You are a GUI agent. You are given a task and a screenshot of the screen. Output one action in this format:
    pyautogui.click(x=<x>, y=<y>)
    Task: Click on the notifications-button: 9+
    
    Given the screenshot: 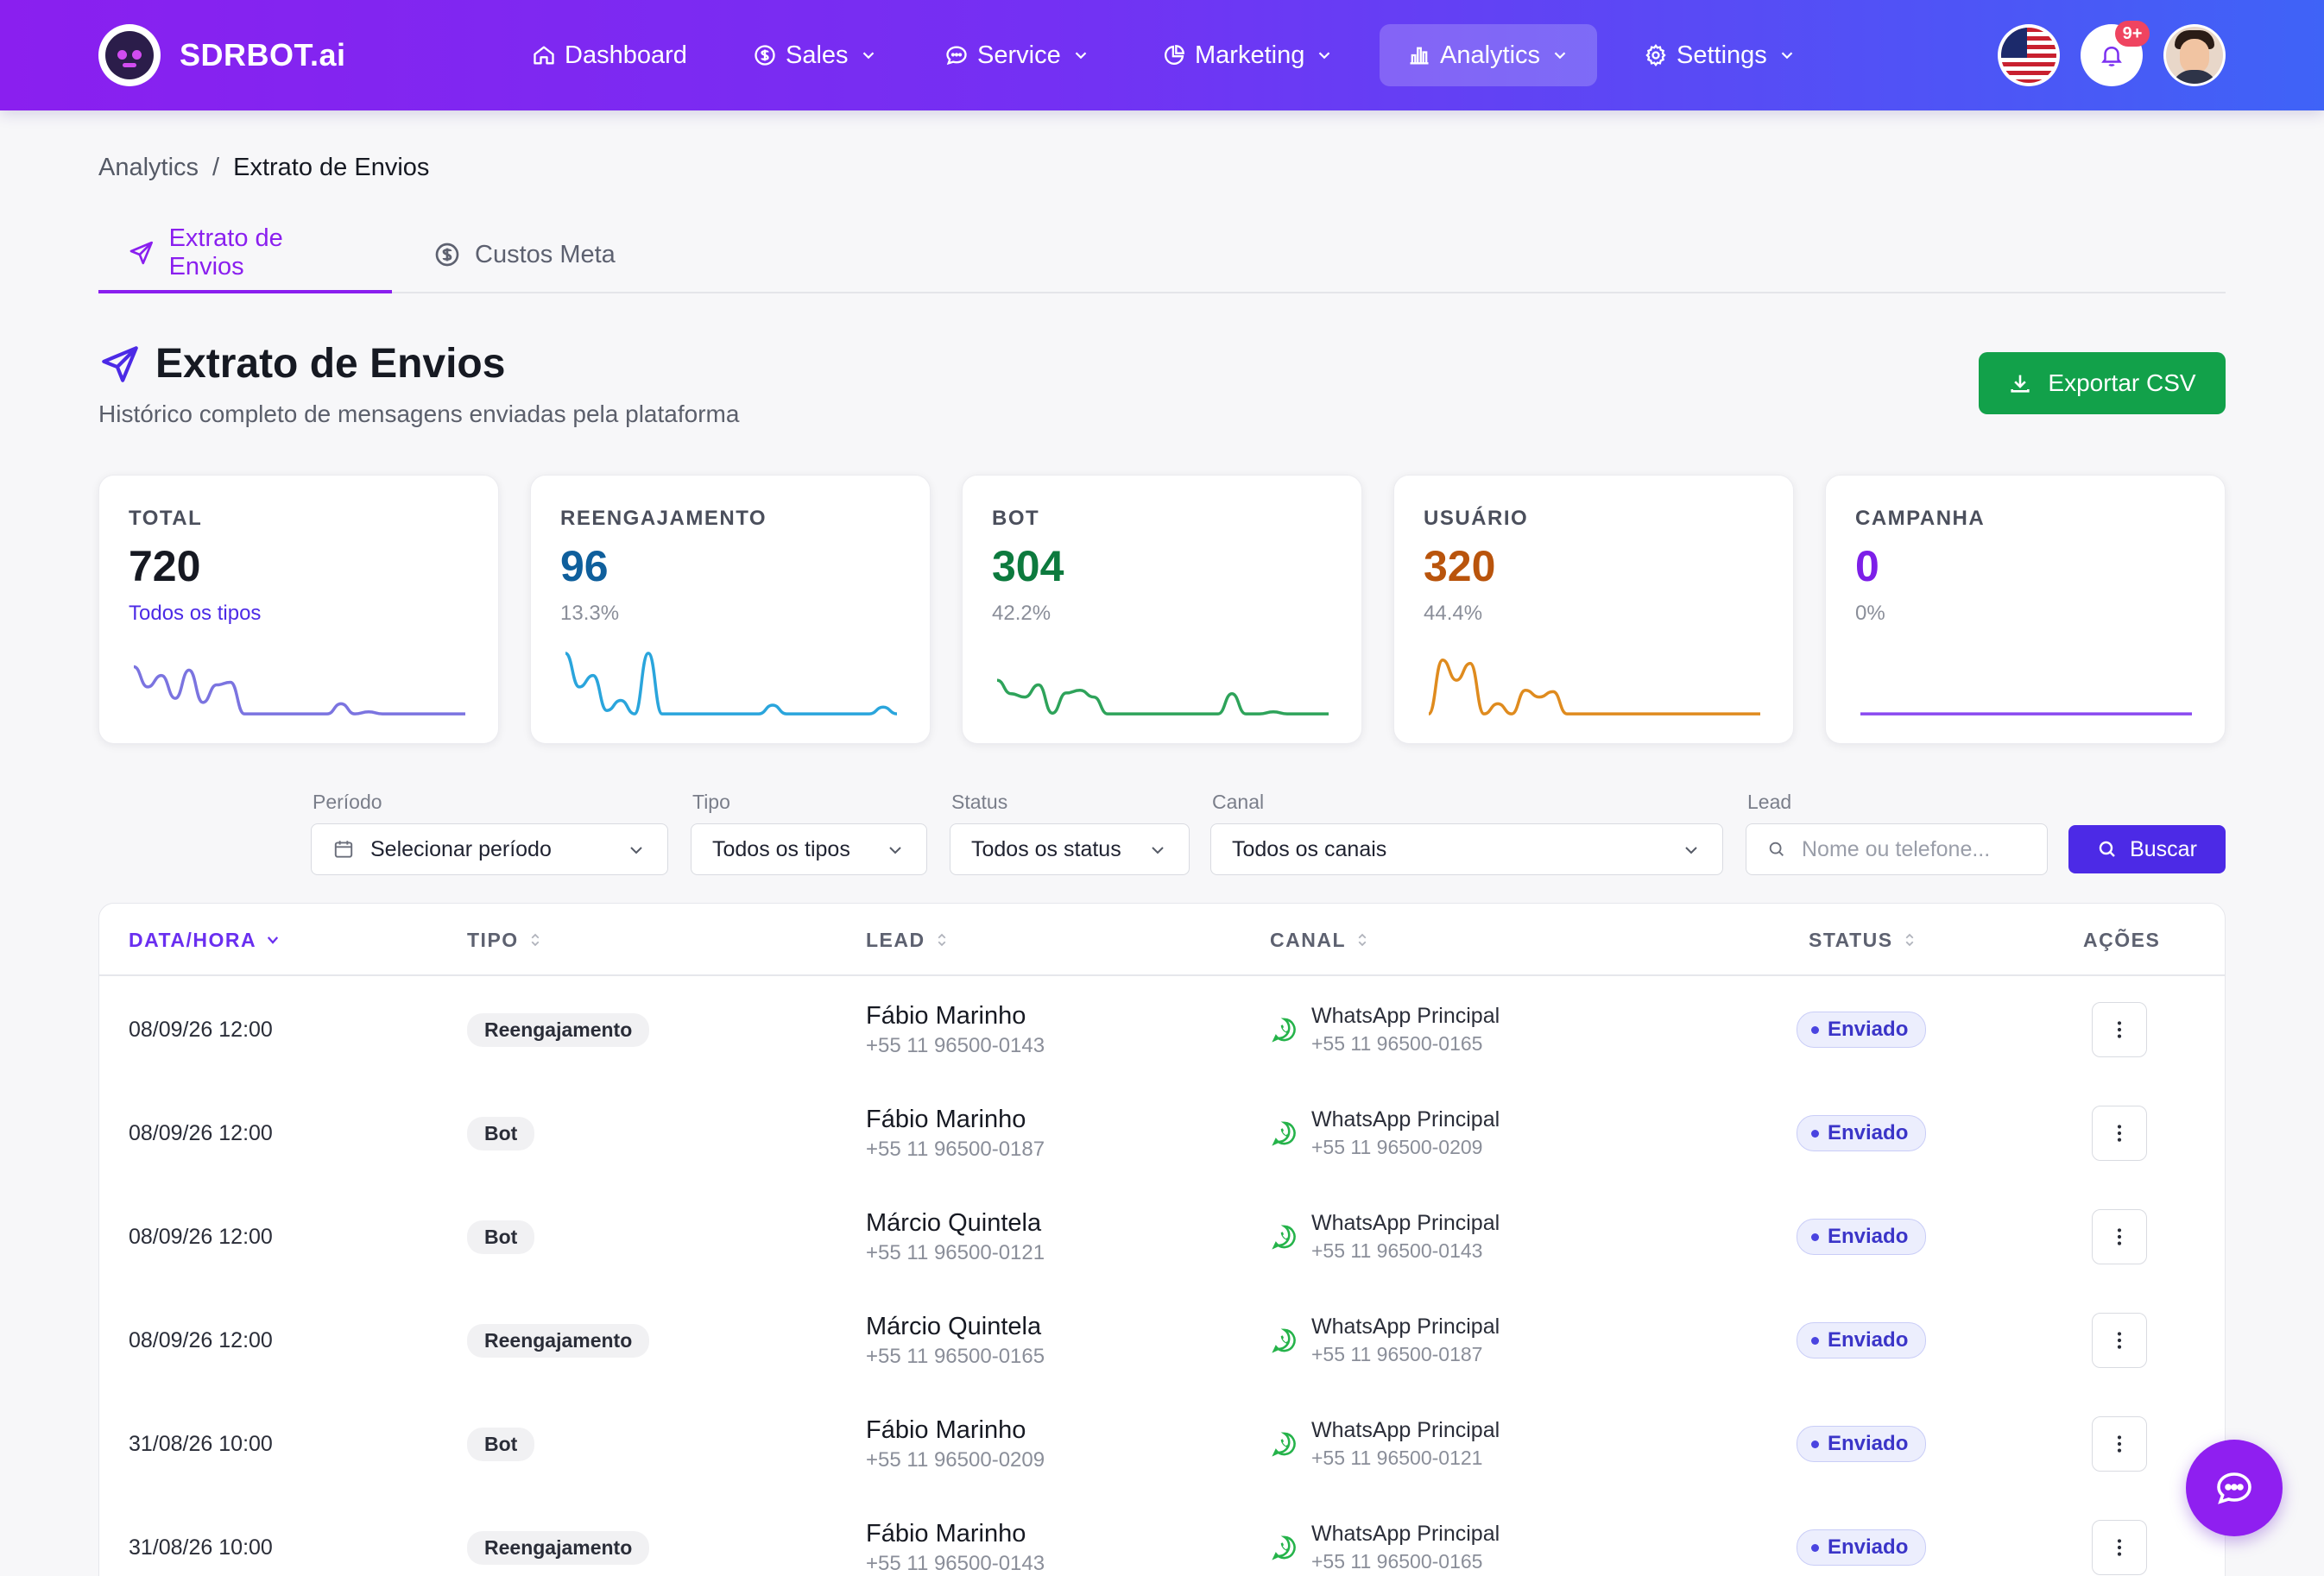 What is the action you would take?
    pyautogui.click(x=2116, y=53)
    